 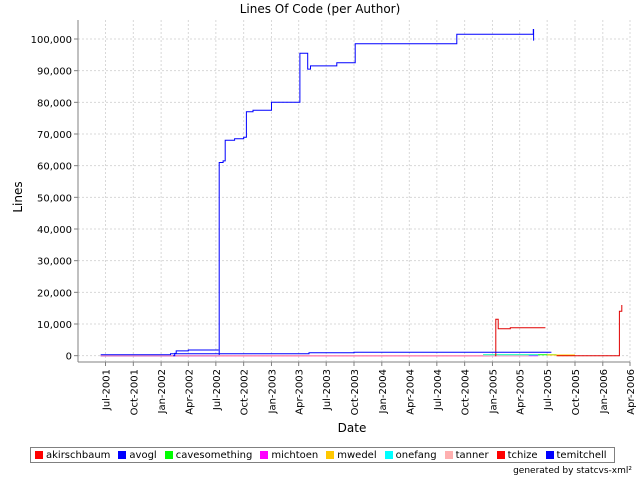 What do you see at coordinates (352, 428) in the screenshot?
I see `x-axis-label: Date` at bounding box center [352, 428].